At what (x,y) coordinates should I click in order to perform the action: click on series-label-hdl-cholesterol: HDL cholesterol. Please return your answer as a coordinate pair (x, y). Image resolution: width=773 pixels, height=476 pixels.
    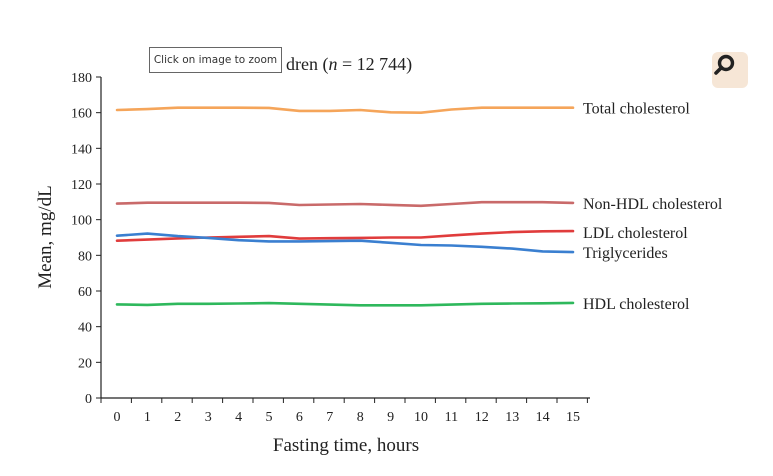
    Looking at the image, I should click on (636, 304).